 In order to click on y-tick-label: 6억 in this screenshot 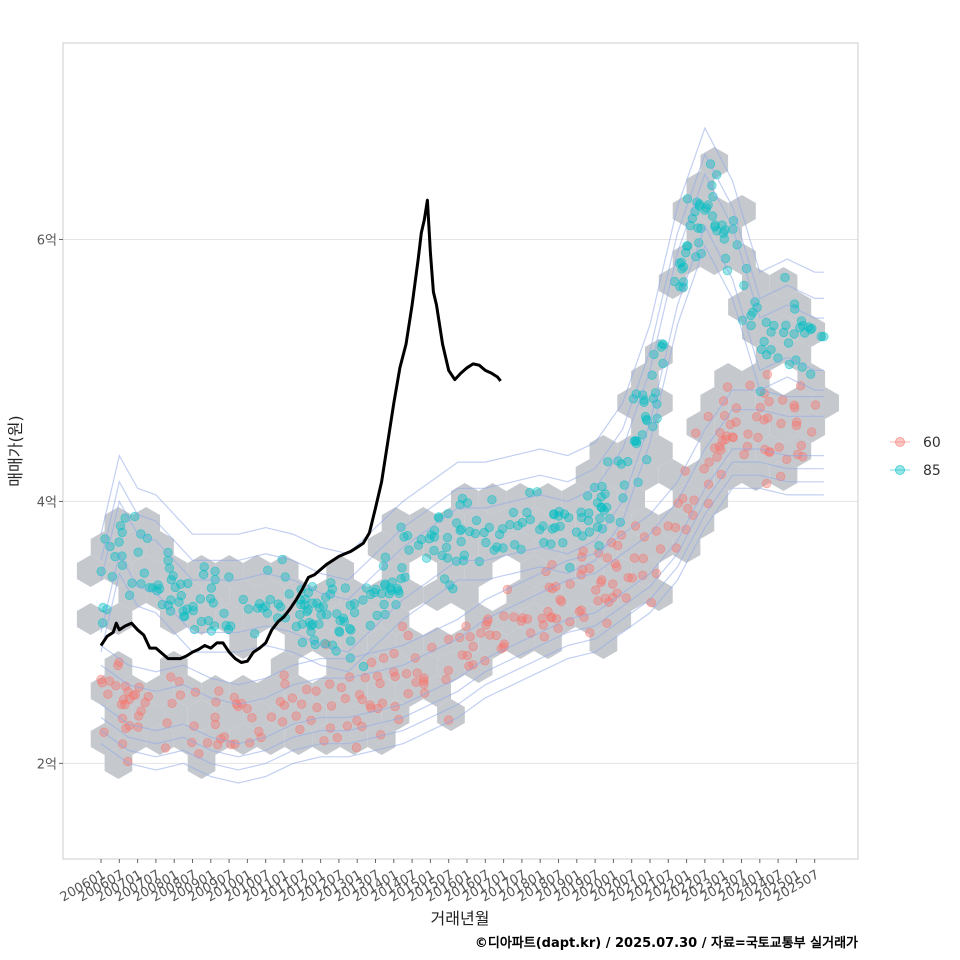, I will do `click(47, 240)`.